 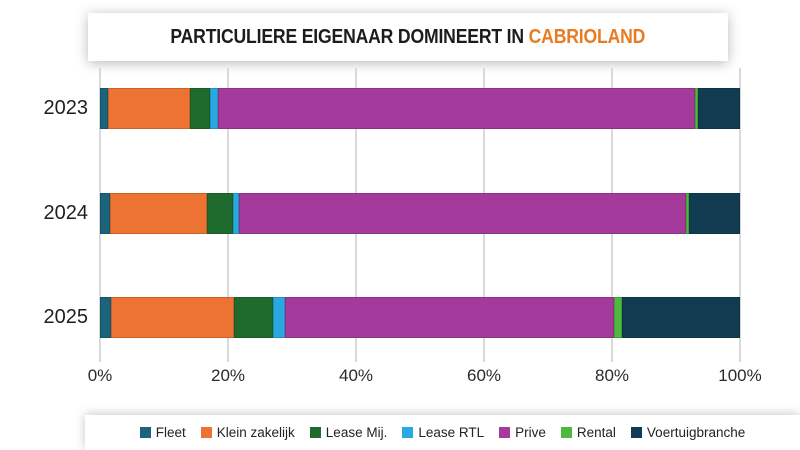 I want to click on y-tick-label: 2023, so click(x=66, y=108).